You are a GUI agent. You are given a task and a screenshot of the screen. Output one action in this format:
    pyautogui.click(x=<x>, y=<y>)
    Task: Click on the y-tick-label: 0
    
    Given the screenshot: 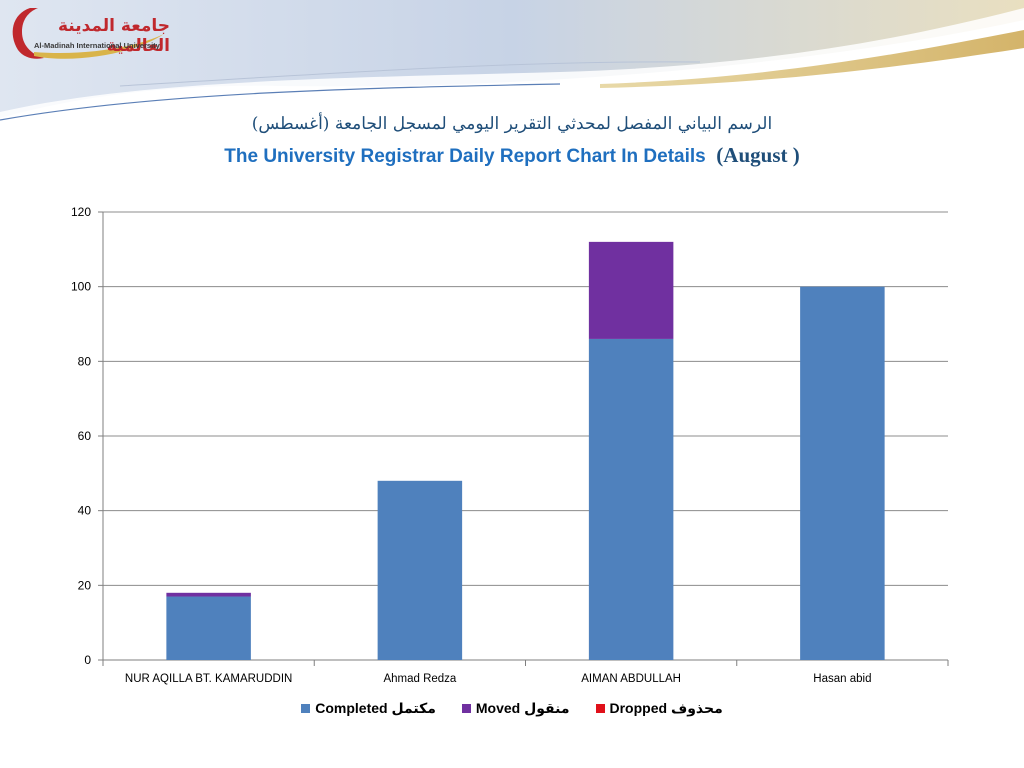 What is the action you would take?
    pyautogui.click(x=87, y=660)
    